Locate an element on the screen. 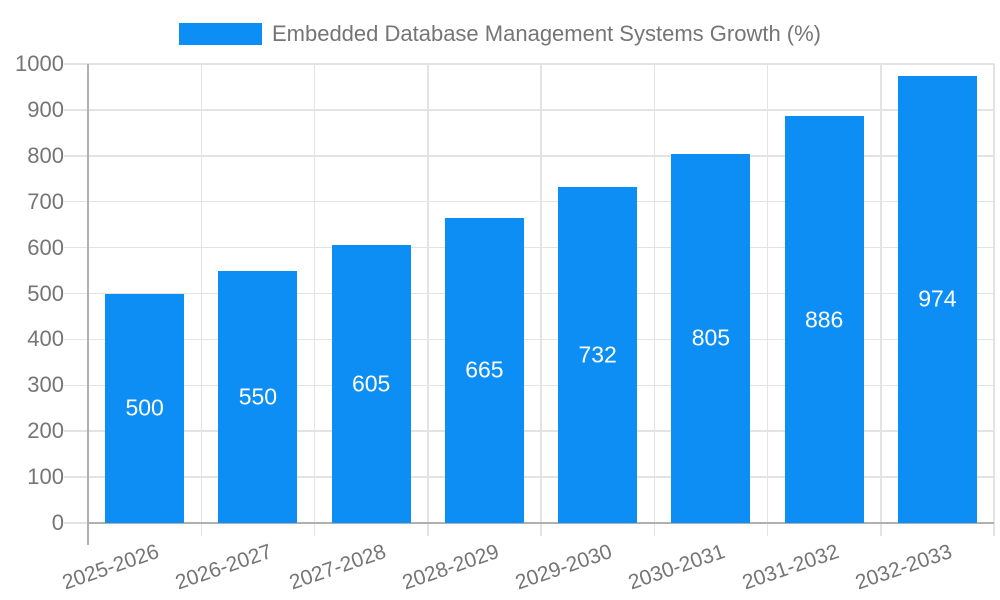 Image resolution: width=1000 pixels, height=600 pixels. x-axis-line is located at coordinates (541, 523).